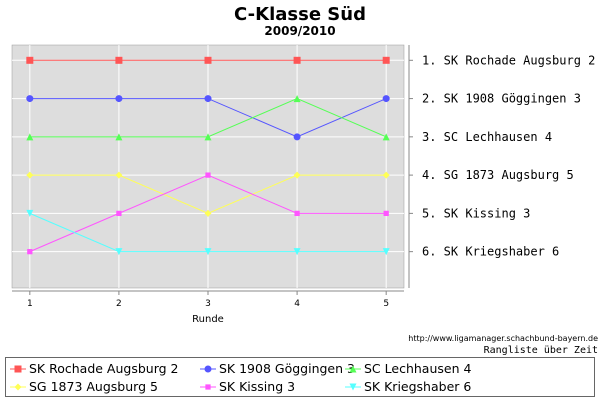  I want to click on legend-label: SC Lechhausen 4, so click(418, 368).